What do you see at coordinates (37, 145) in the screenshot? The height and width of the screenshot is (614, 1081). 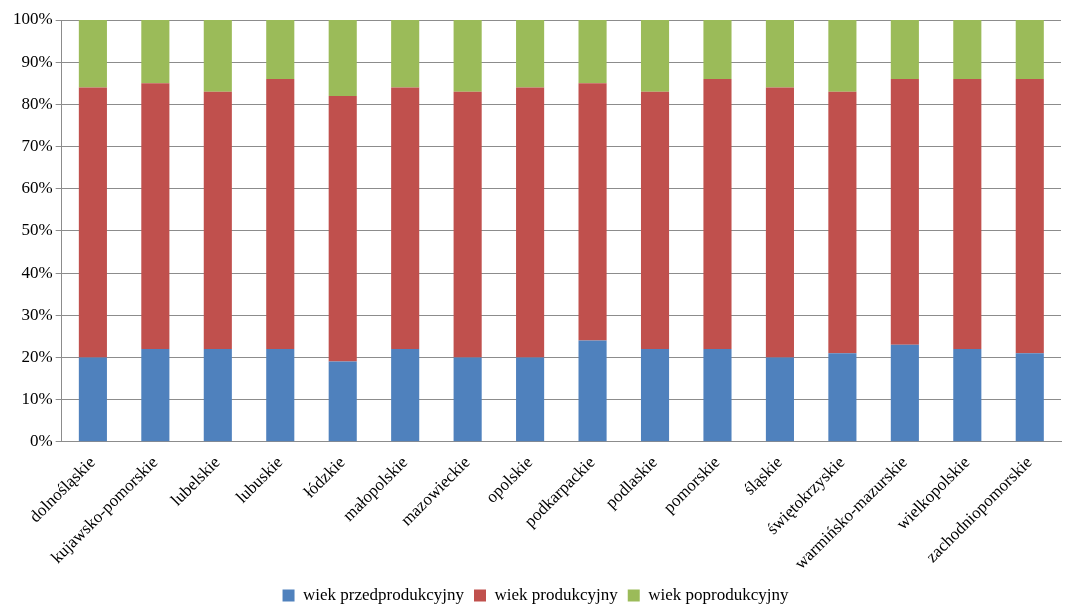 I see `y-tick-label: 70%` at bounding box center [37, 145].